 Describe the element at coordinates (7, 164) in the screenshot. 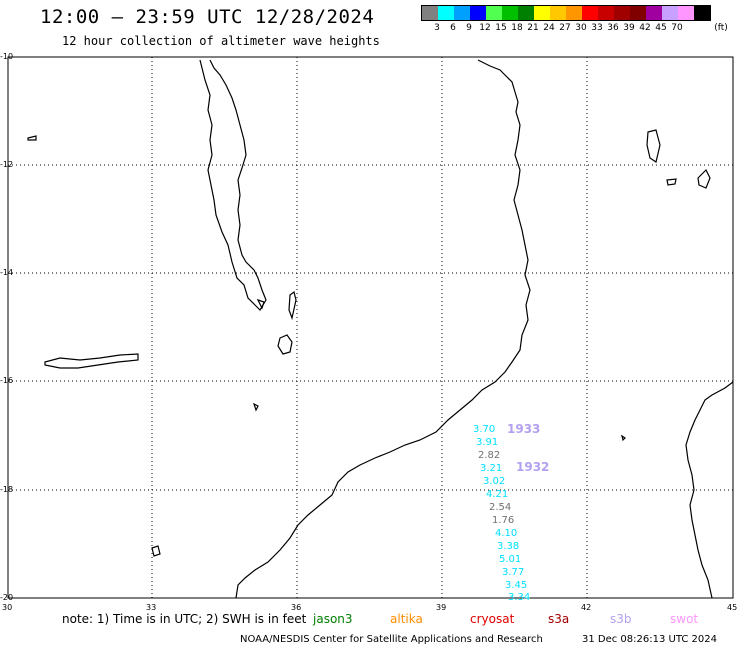

I see `latitude-label: -12` at that location.